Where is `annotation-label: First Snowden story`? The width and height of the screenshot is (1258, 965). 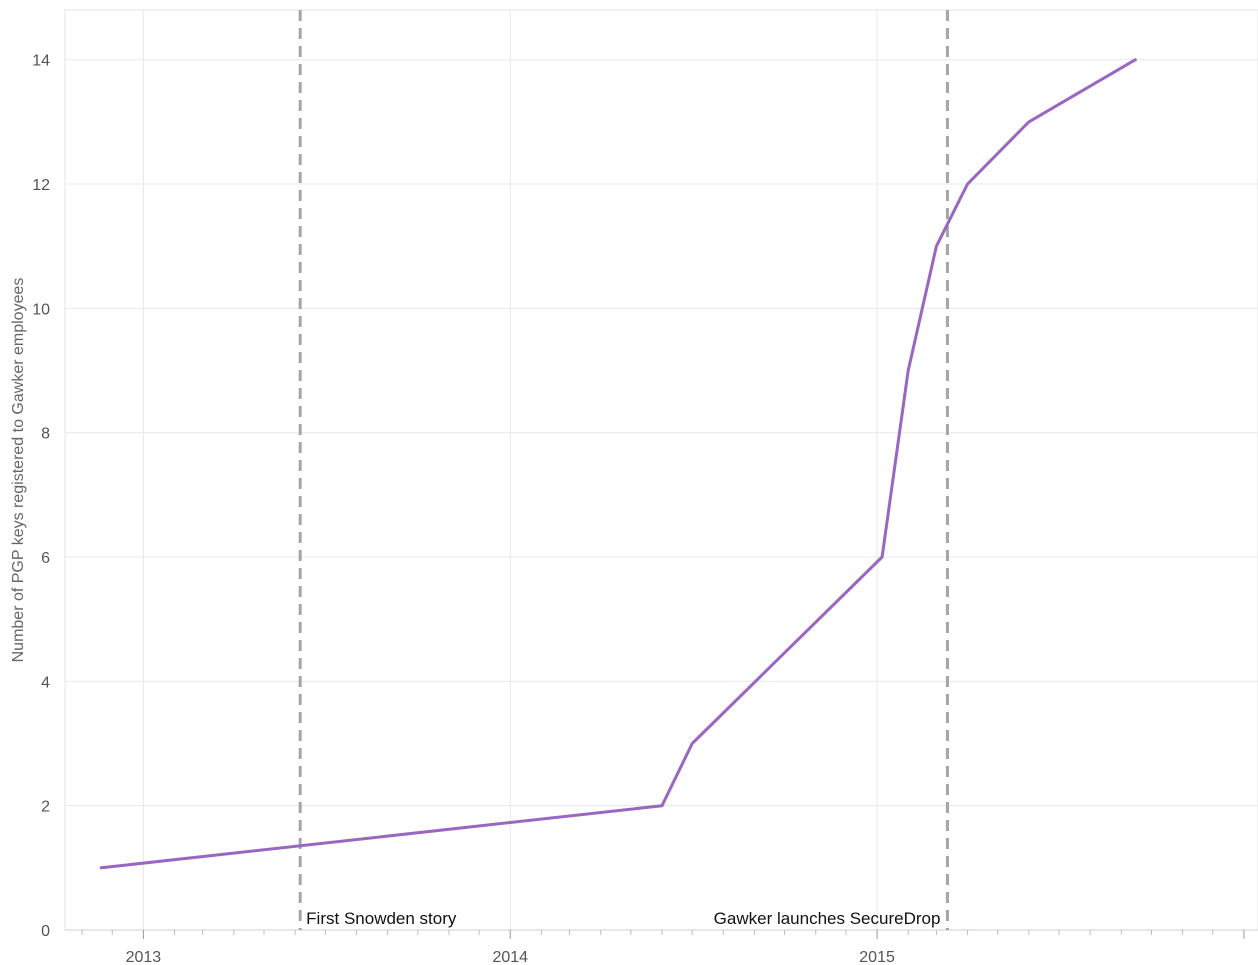
annotation-label: First Snowden story is located at coordinates (381, 918).